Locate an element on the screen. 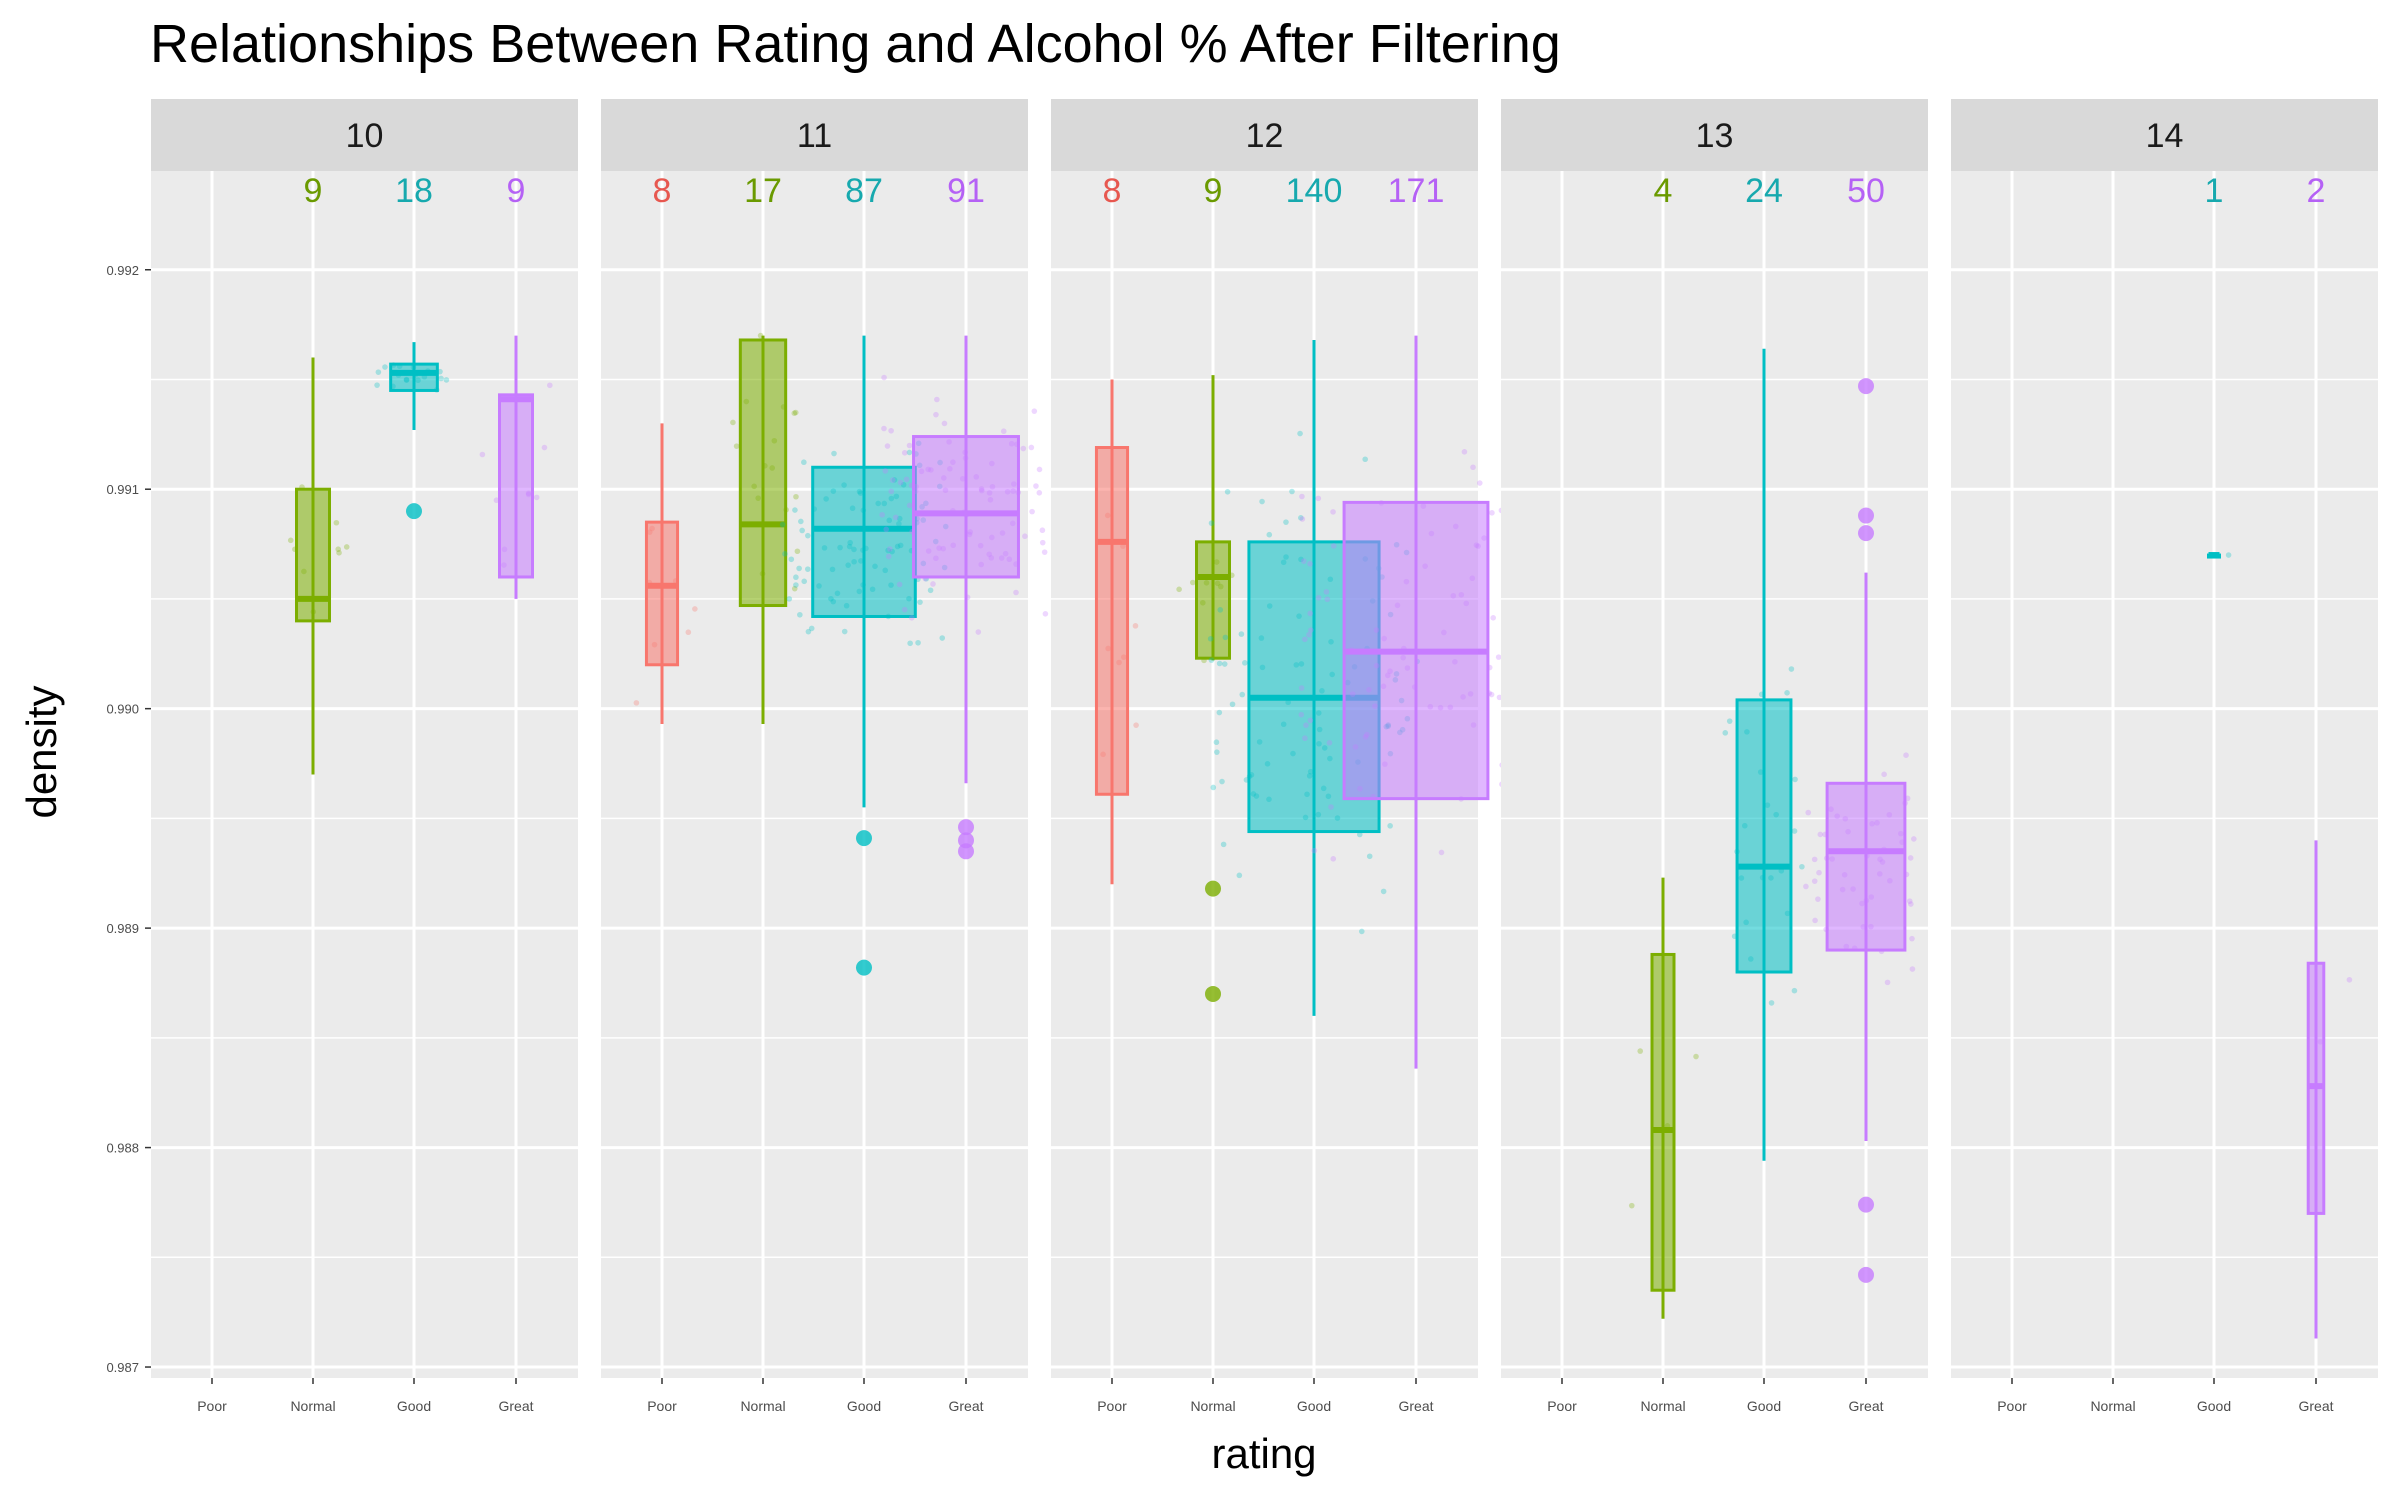 The image size is (2399, 1499). y-tick-label: 0.991 is located at coordinates (122, 489).